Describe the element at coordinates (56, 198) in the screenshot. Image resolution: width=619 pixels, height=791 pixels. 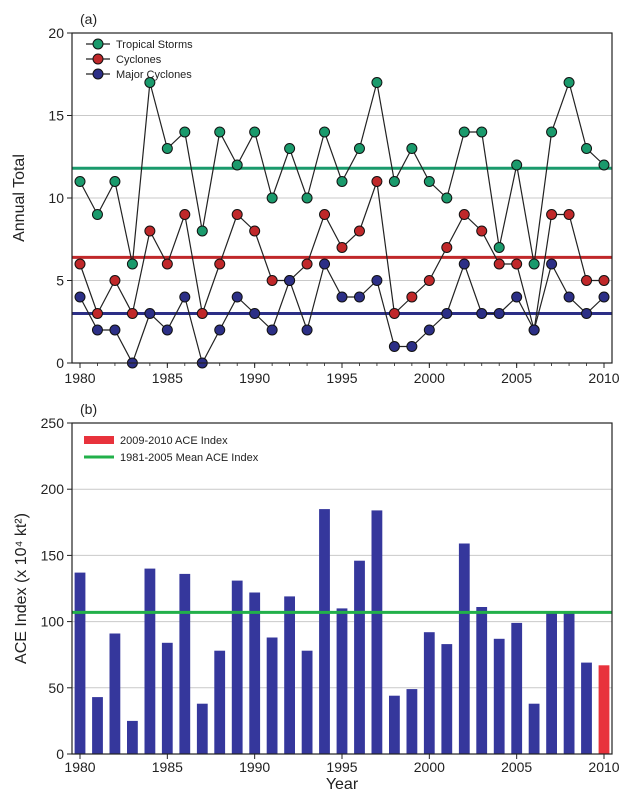
I see `panel-a-ytick-label: 10` at that location.